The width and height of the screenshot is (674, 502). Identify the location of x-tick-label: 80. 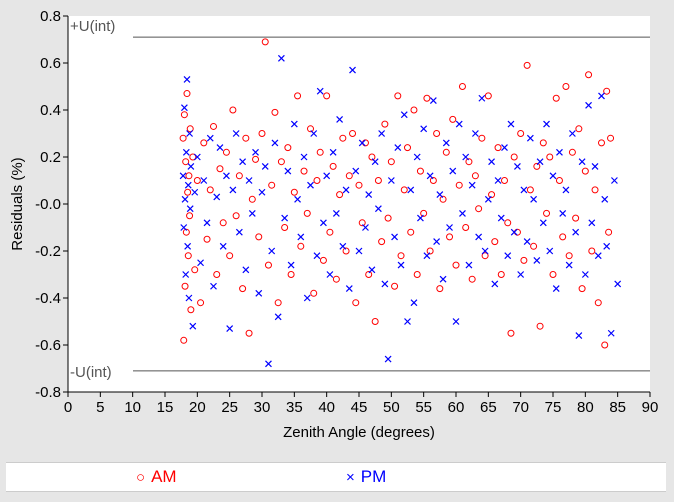
(585, 407).